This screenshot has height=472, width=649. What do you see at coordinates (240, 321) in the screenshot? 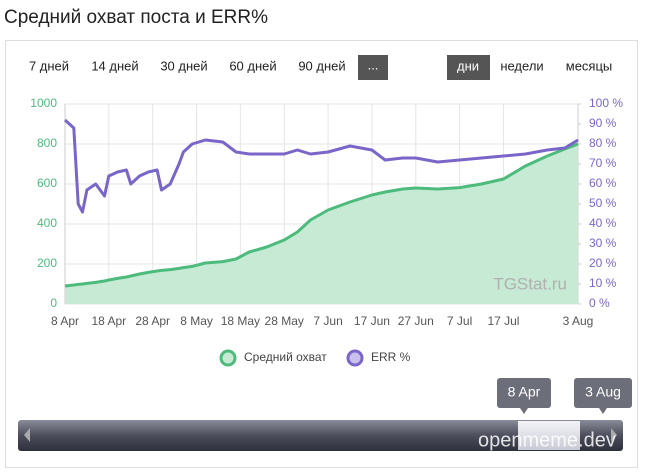
I see `x-tick-label: 18 May` at bounding box center [240, 321].